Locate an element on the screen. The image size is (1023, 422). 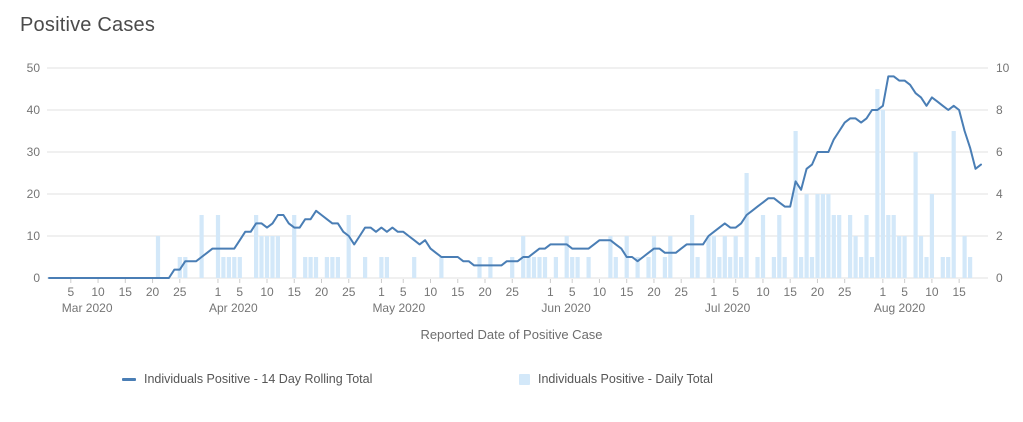
x-axis-tick-label: 1 is located at coordinates (883, 292).